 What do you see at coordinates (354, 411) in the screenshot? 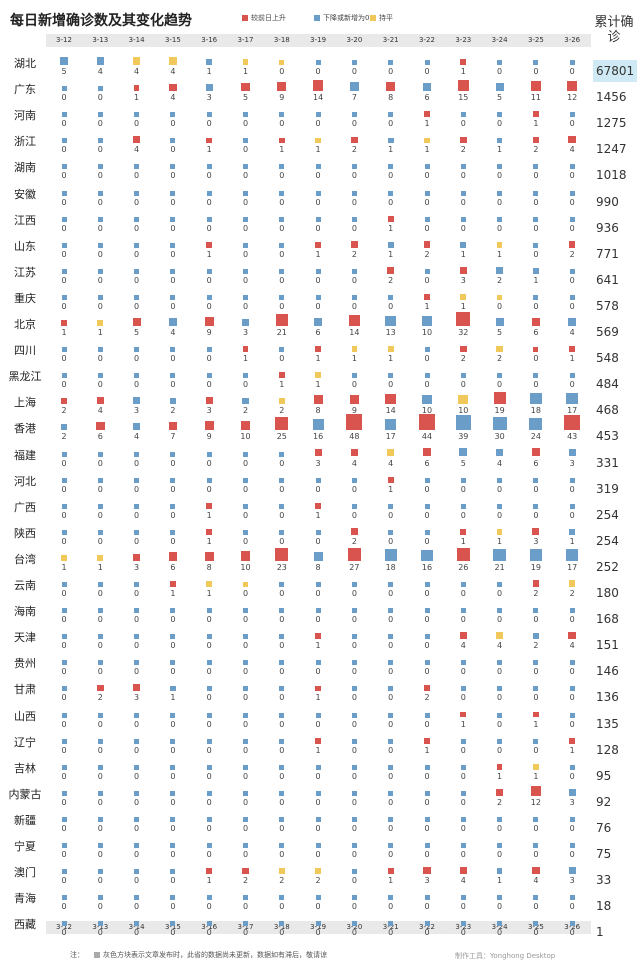
I see `daily-new-value: 9` at bounding box center [354, 411].